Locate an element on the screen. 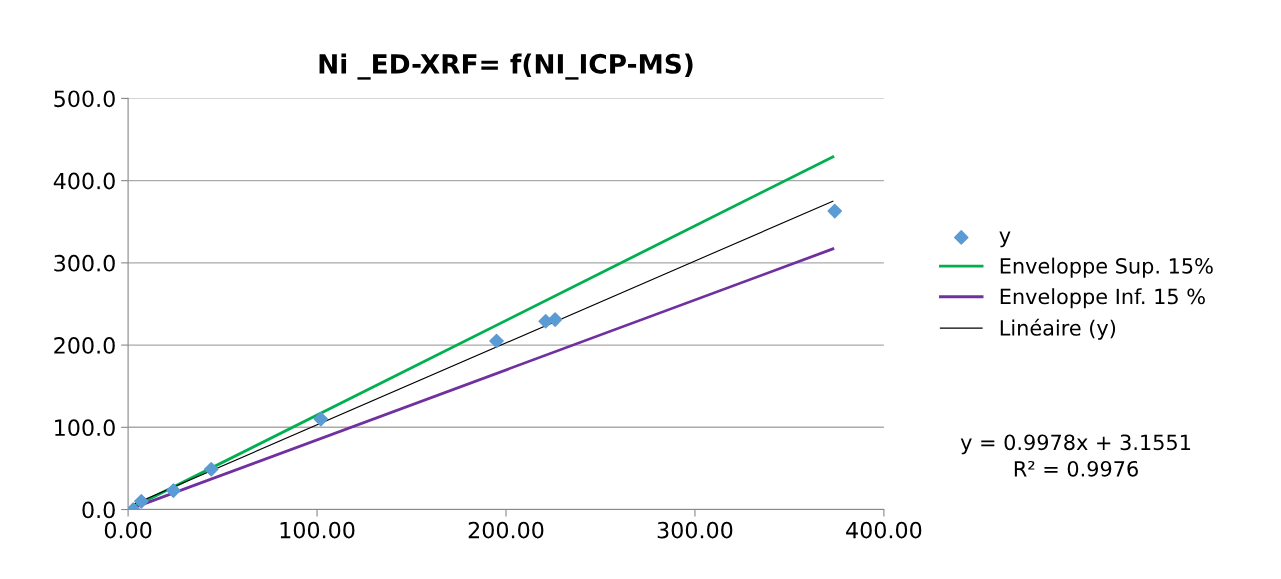  legend-label: Enveloppe Inf. 15 % is located at coordinates (1102, 298).